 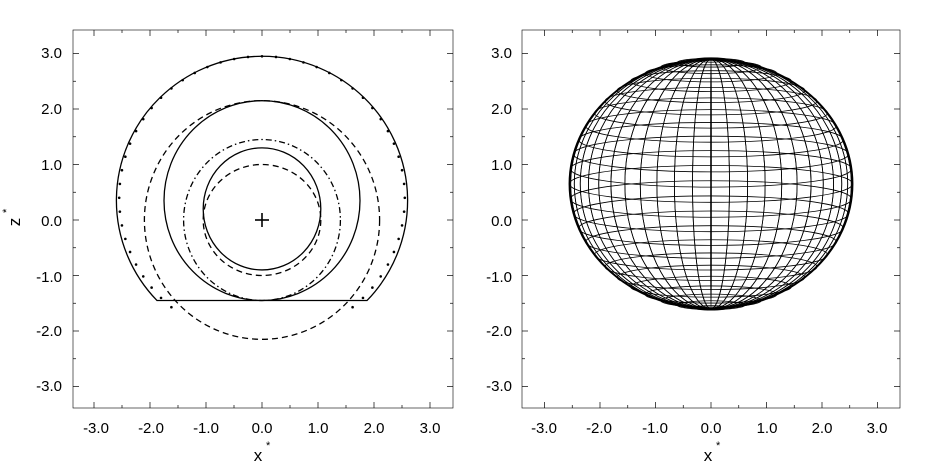 I want to click on left-y-tick-label: -2.0, so click(x=49, y=331).